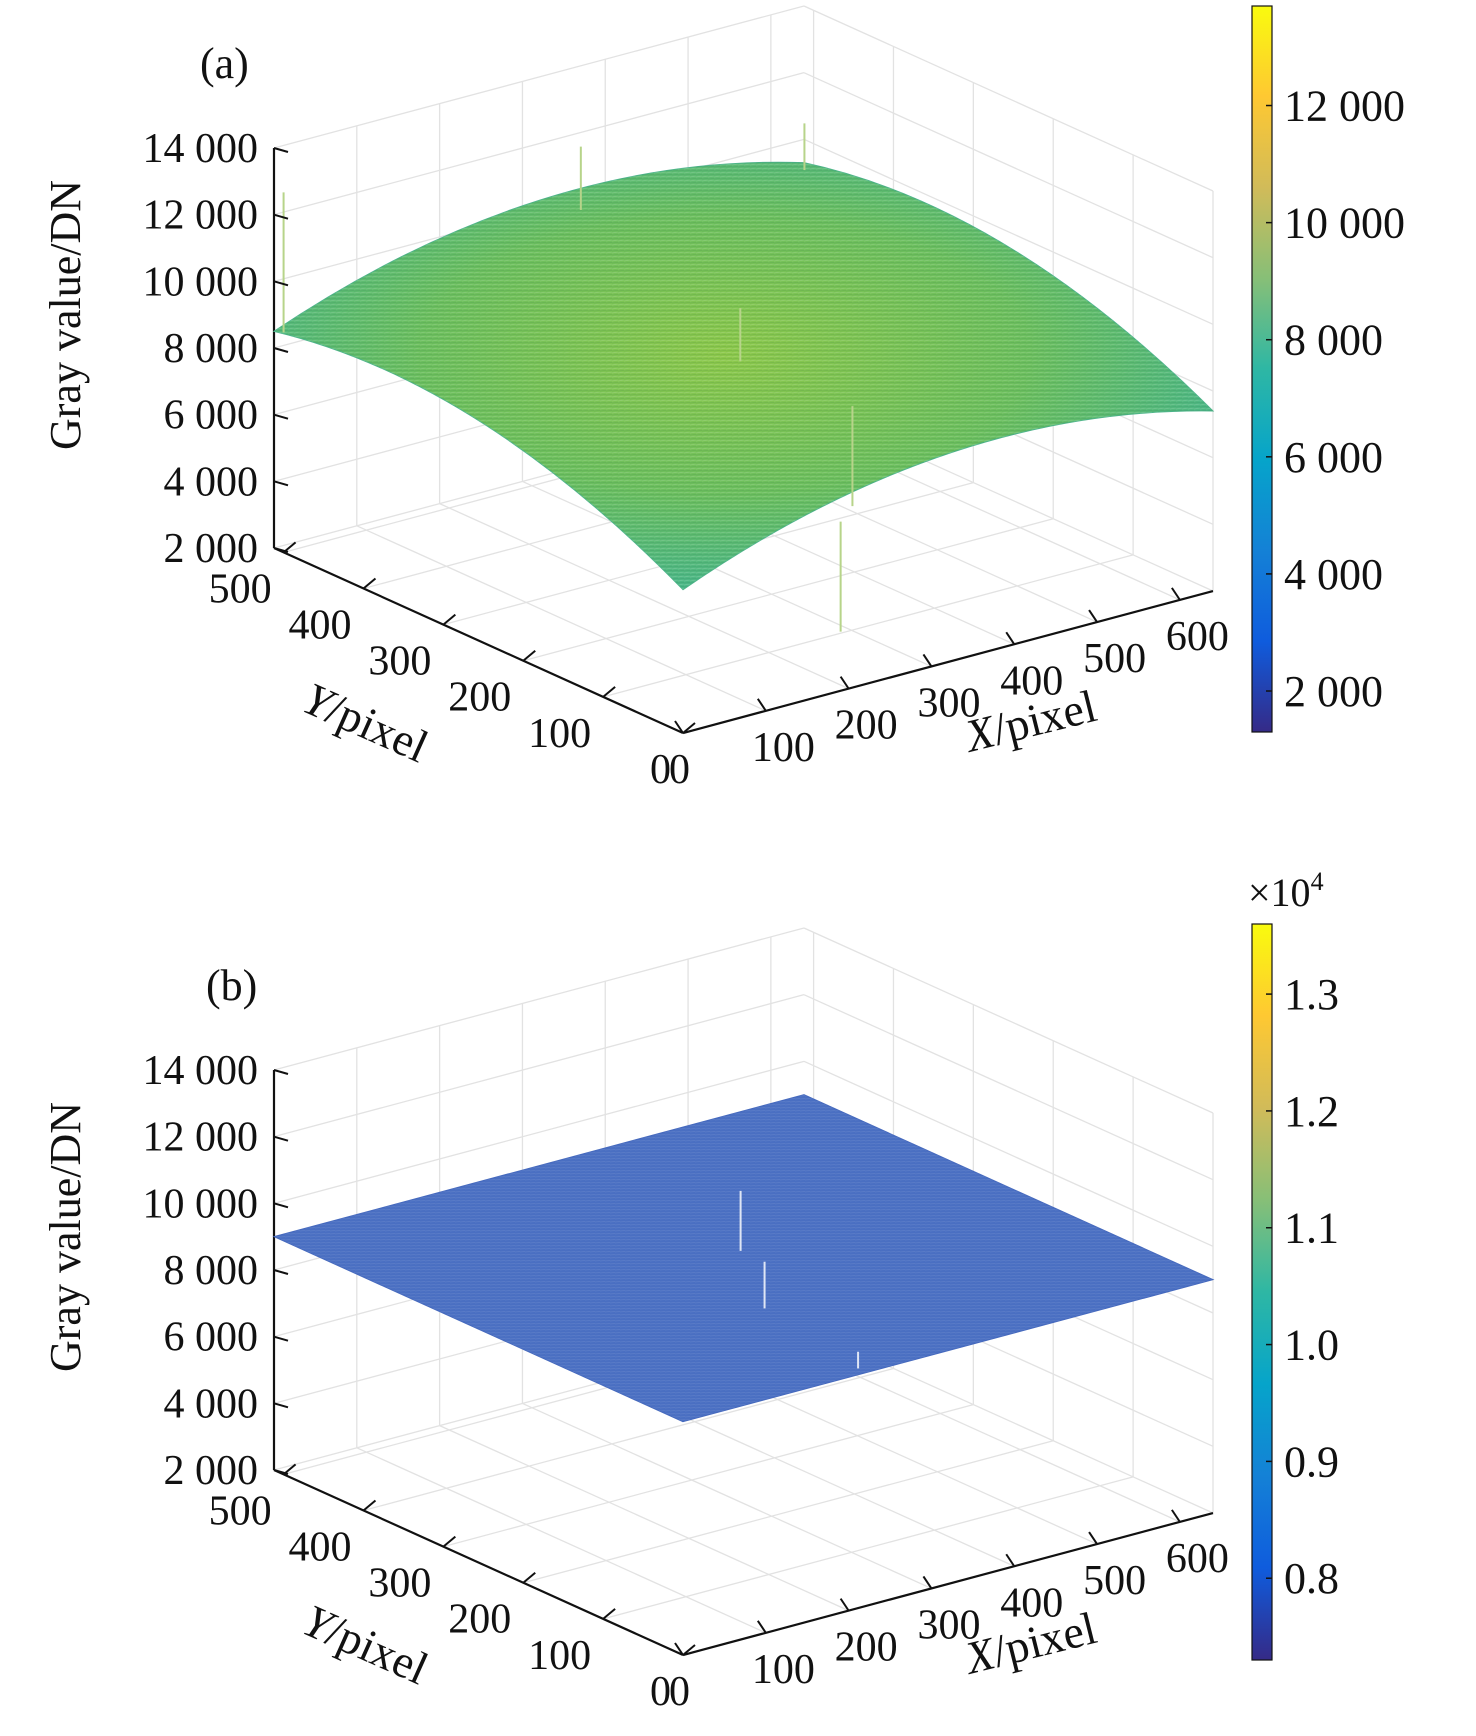 Image resolution: width=1476 pixels, height=1736 pixels. I want to click on panel-label: (b), so click(231, 985).